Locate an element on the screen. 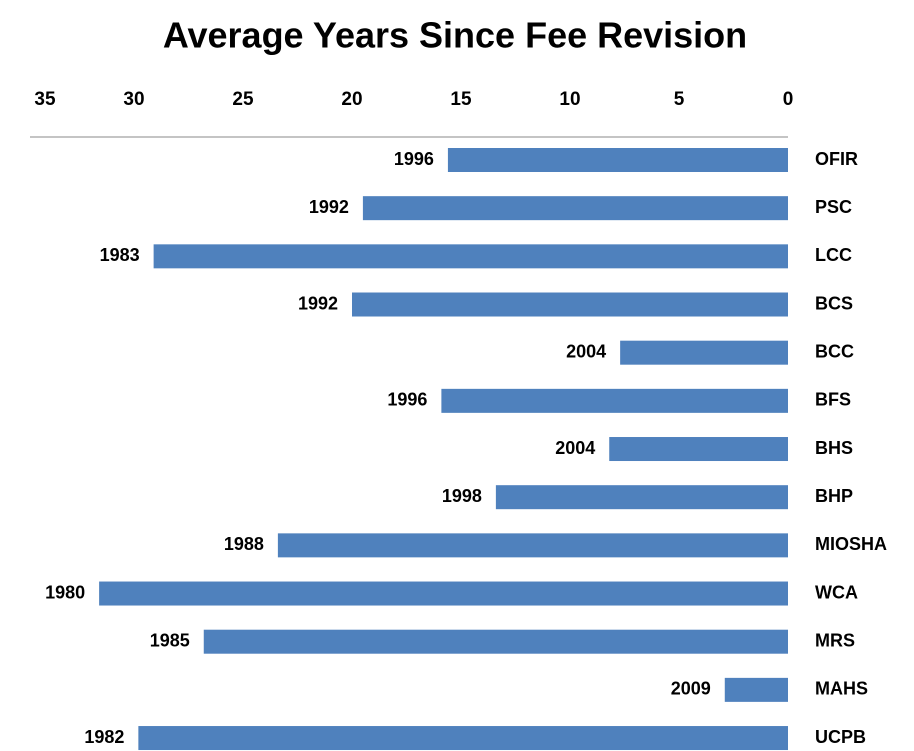 This screenshot has height=751, width=914. year-label: 1998 is located at coordinates (462, 496).